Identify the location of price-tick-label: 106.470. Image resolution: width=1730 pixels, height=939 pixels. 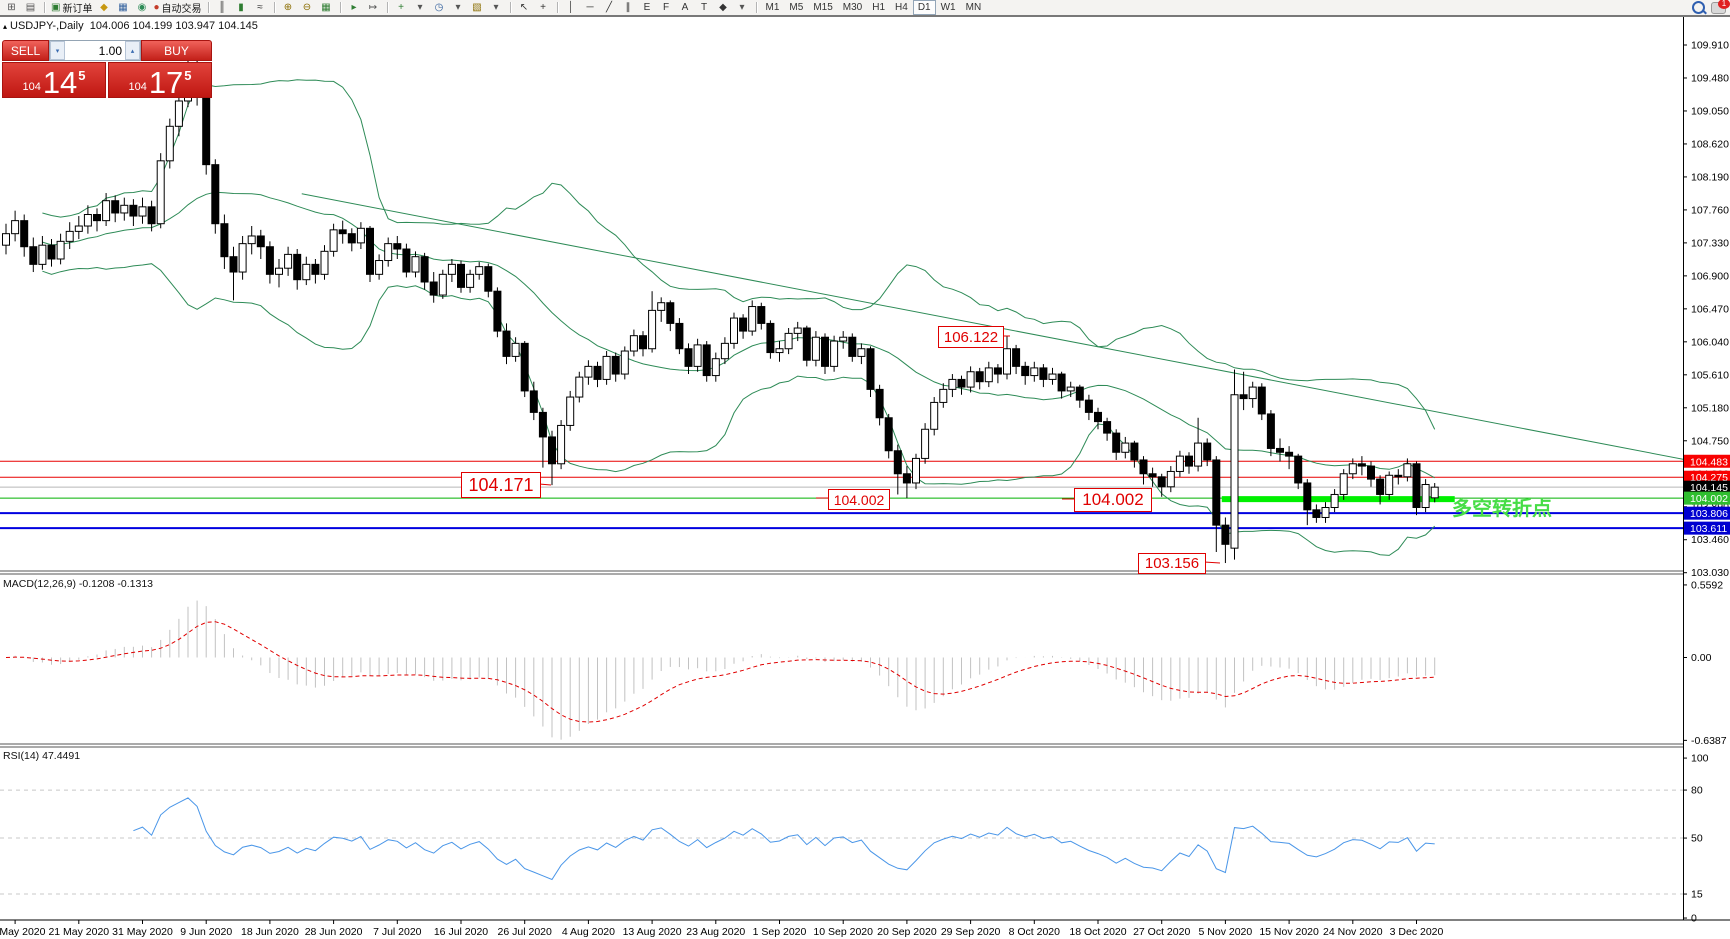
(1710, 309).